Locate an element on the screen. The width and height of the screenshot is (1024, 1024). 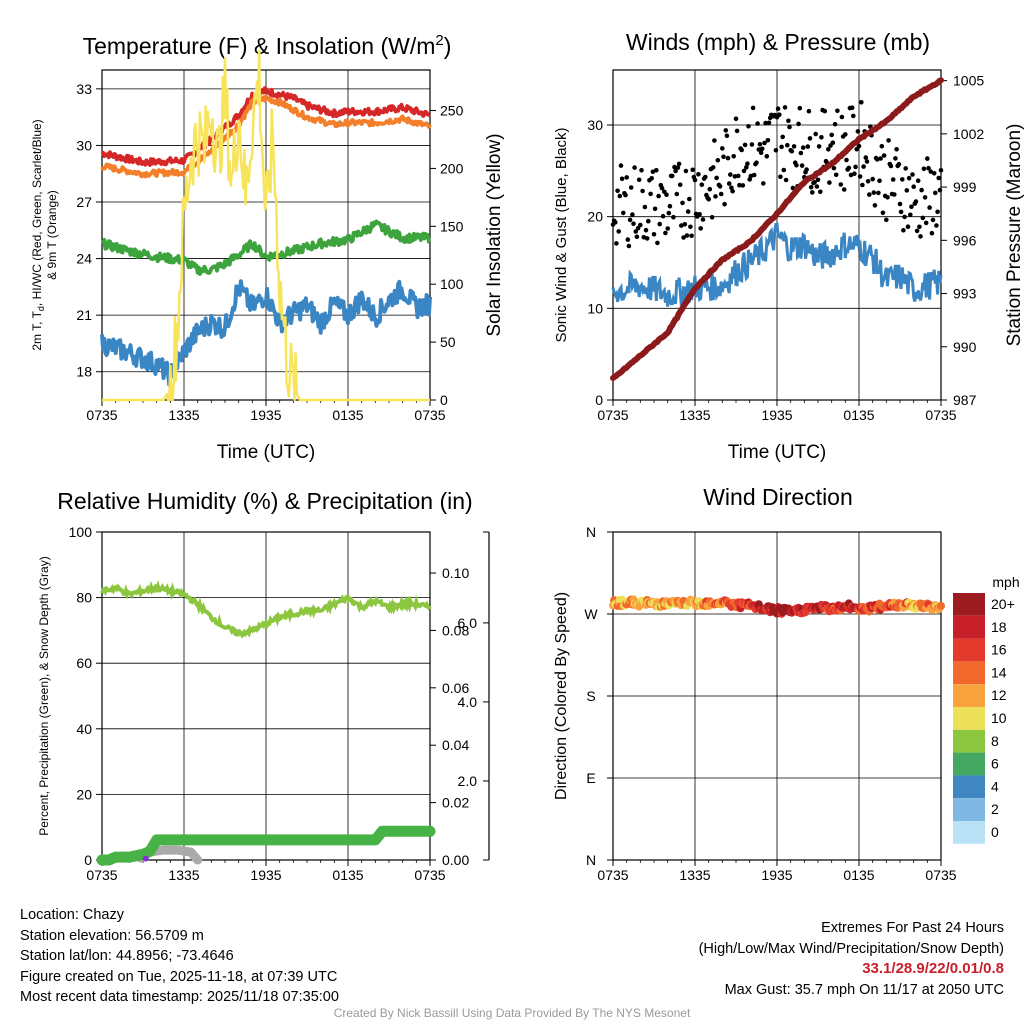
insolation-ylabel: Solar Insolation (Yellow) is located at coordinates (494, 234).